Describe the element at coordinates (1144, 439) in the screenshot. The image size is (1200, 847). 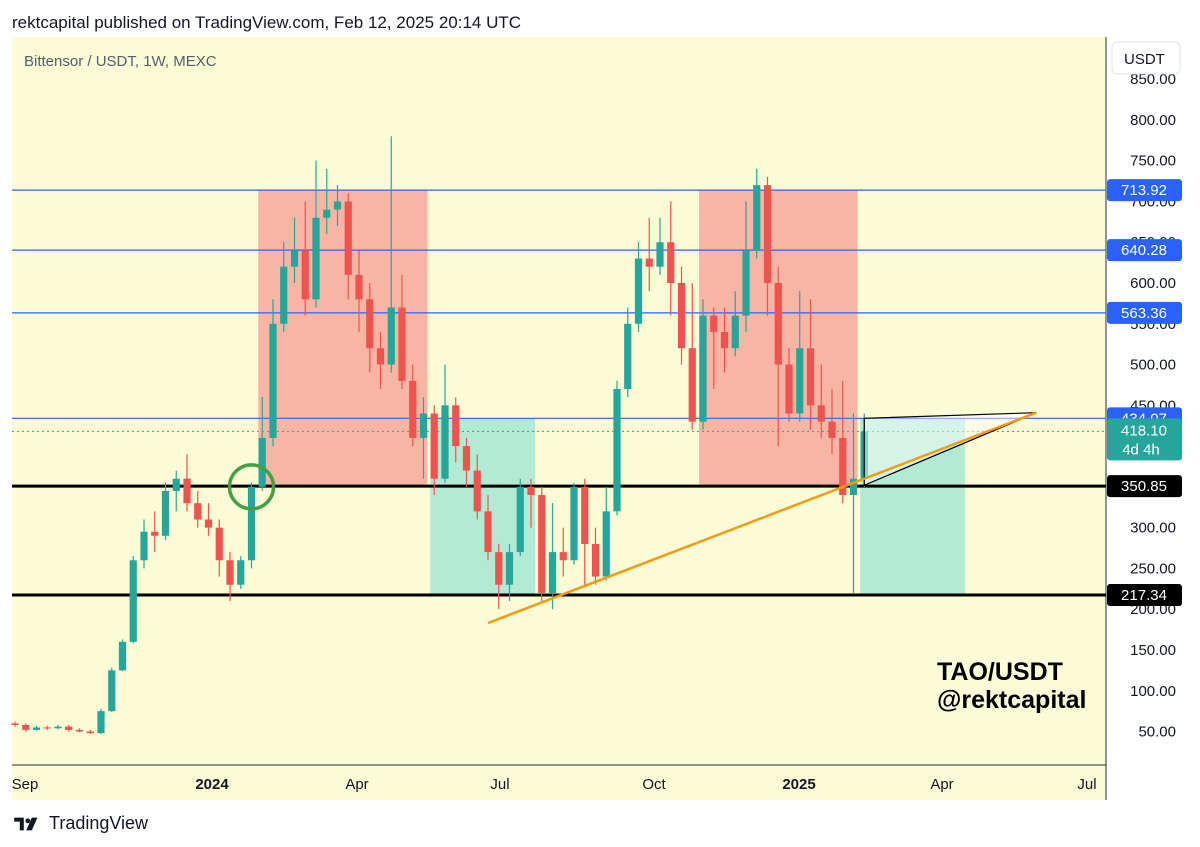
I see `last-price-tag` at that location.